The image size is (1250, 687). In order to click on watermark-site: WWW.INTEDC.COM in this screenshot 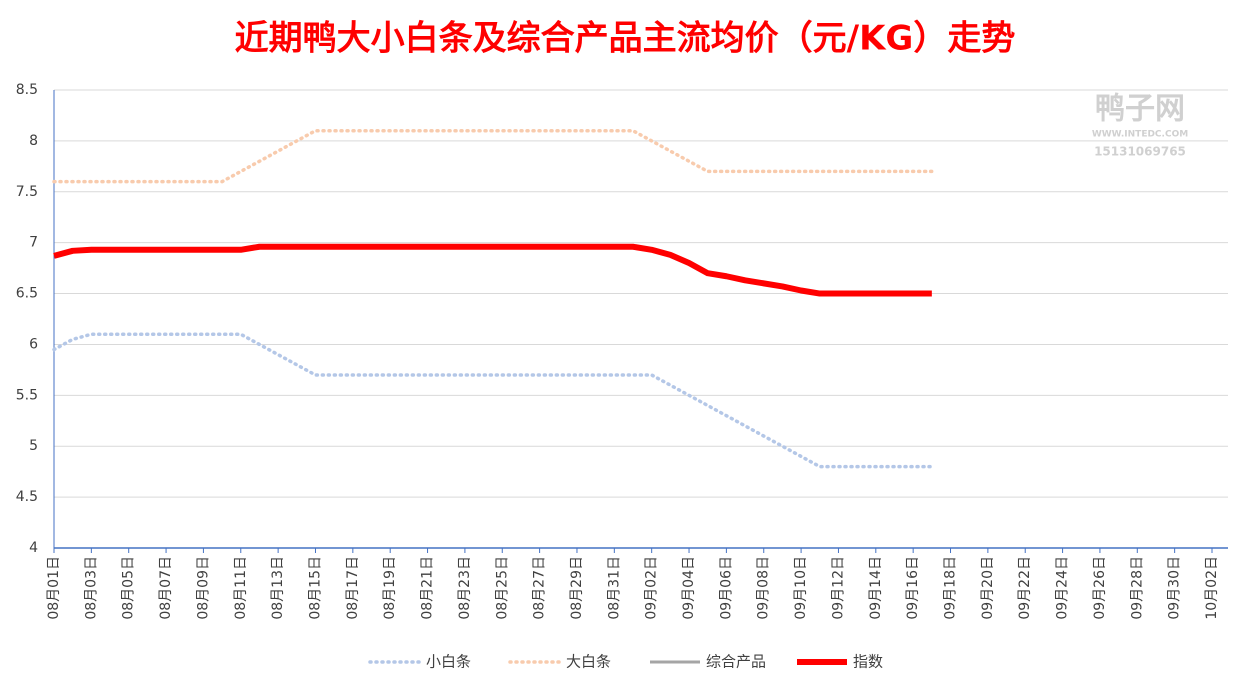, I will do `click(1140, 135)`.